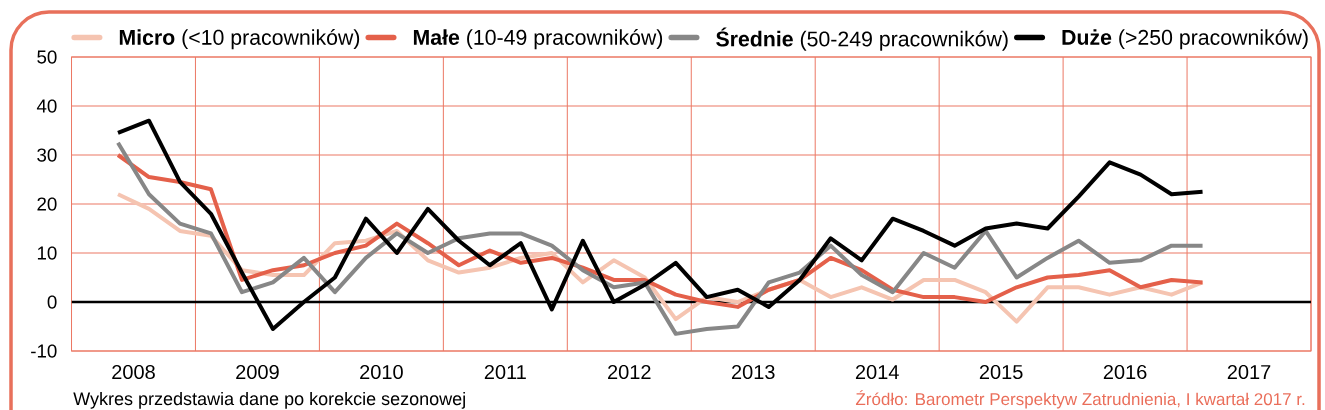 This screenshot has width=1325, height=410. I want to click on legend-label: Duże (>250 pracowników), so click(1185, 39).